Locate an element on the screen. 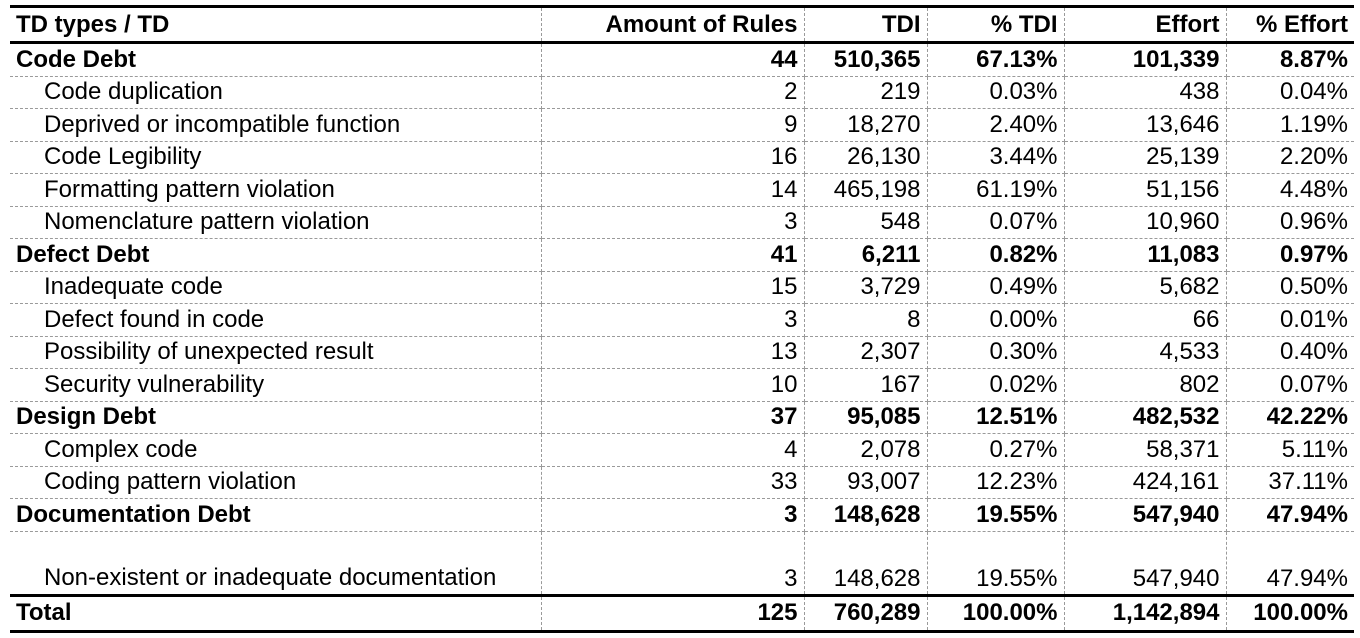 This screenshot has height=638, width=1360. cell-effort: 25,139 is located at coordinates (1145, 157).